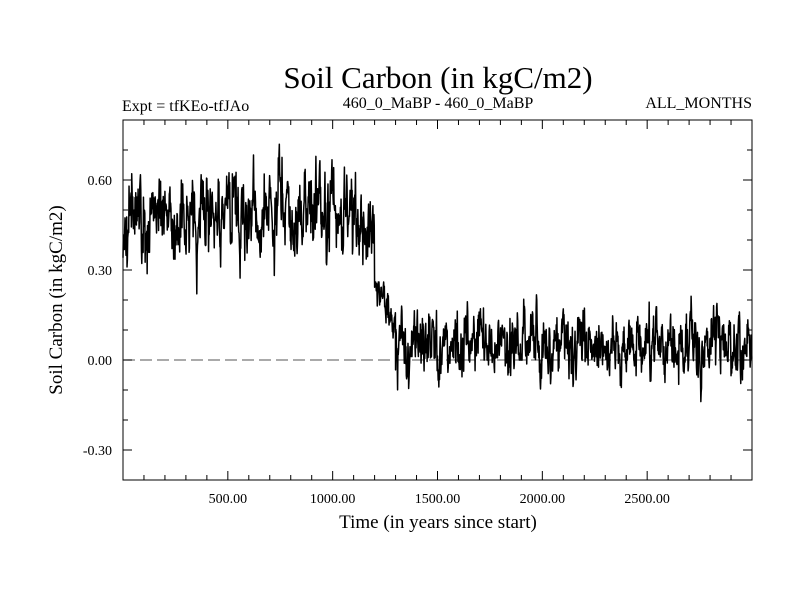  Describe the element at coordinates (100, 271) in the screenshot. I see `y-tick-label: 0.30` at that location.